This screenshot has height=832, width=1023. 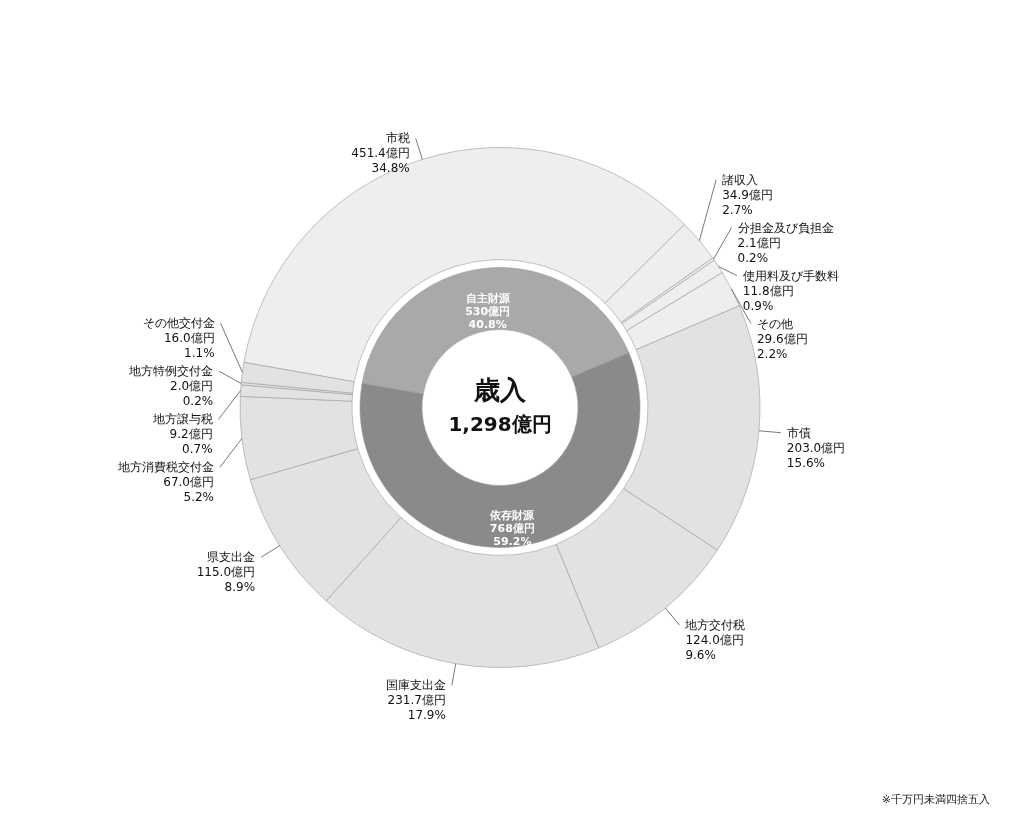 What do you see at coordinates (171, 371) in the screenshot?
I see `slice-label: 地方特例交付金` at bounding box center [171, 371].